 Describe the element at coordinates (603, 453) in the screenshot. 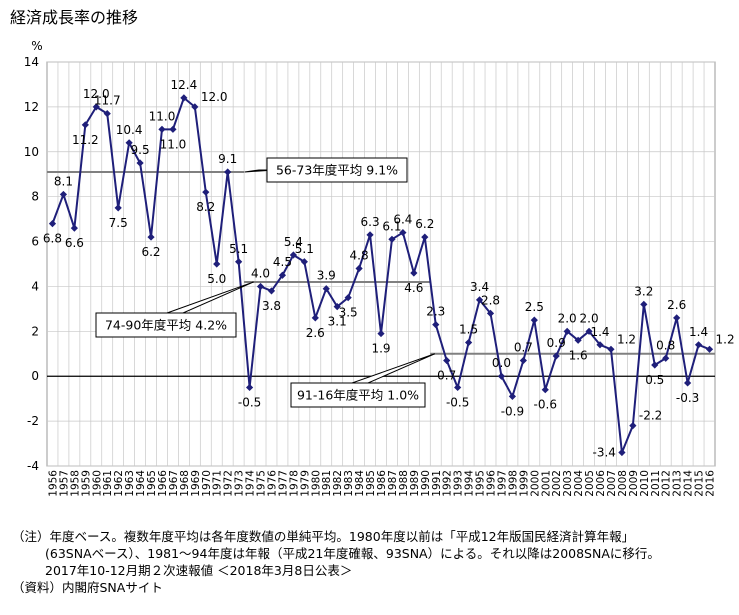

I see `data-label: -3.4` at that location.